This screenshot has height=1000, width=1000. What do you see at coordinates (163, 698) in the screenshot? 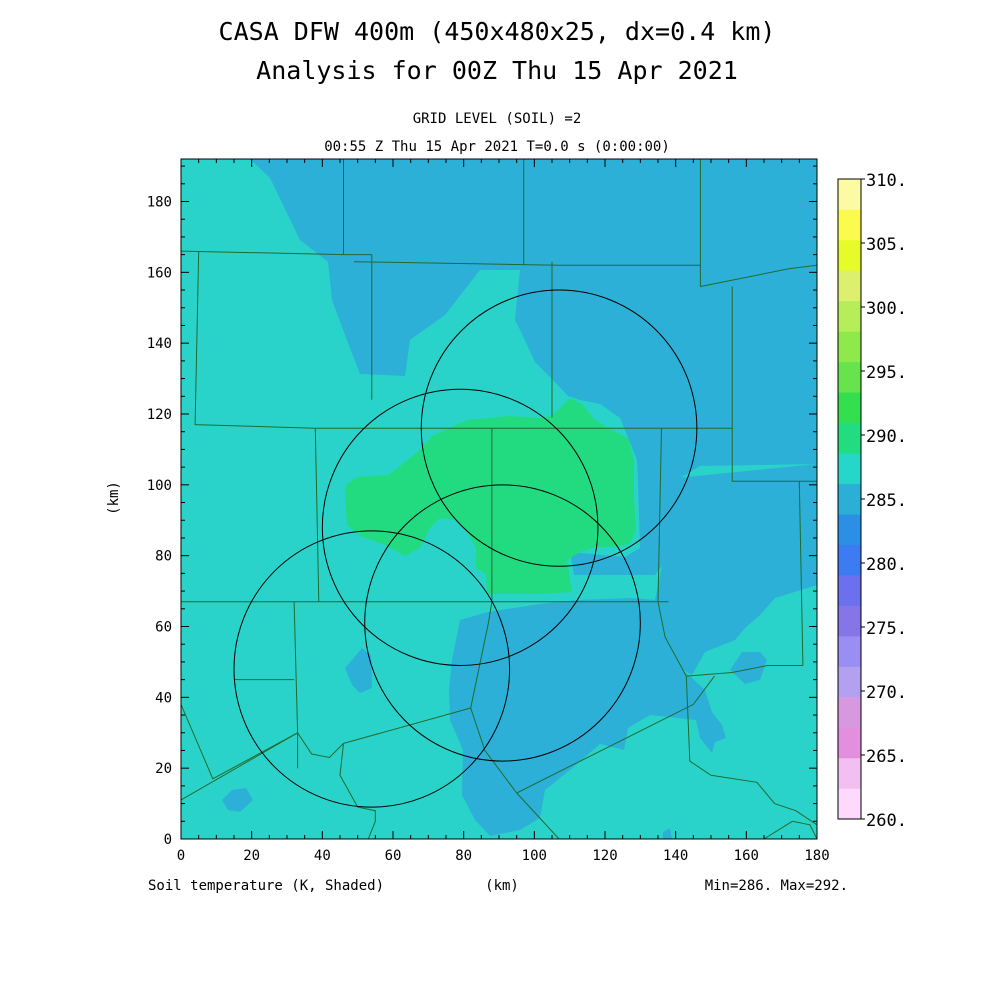
I see `y-tick-label: 40` at bounding box center [163, 698].